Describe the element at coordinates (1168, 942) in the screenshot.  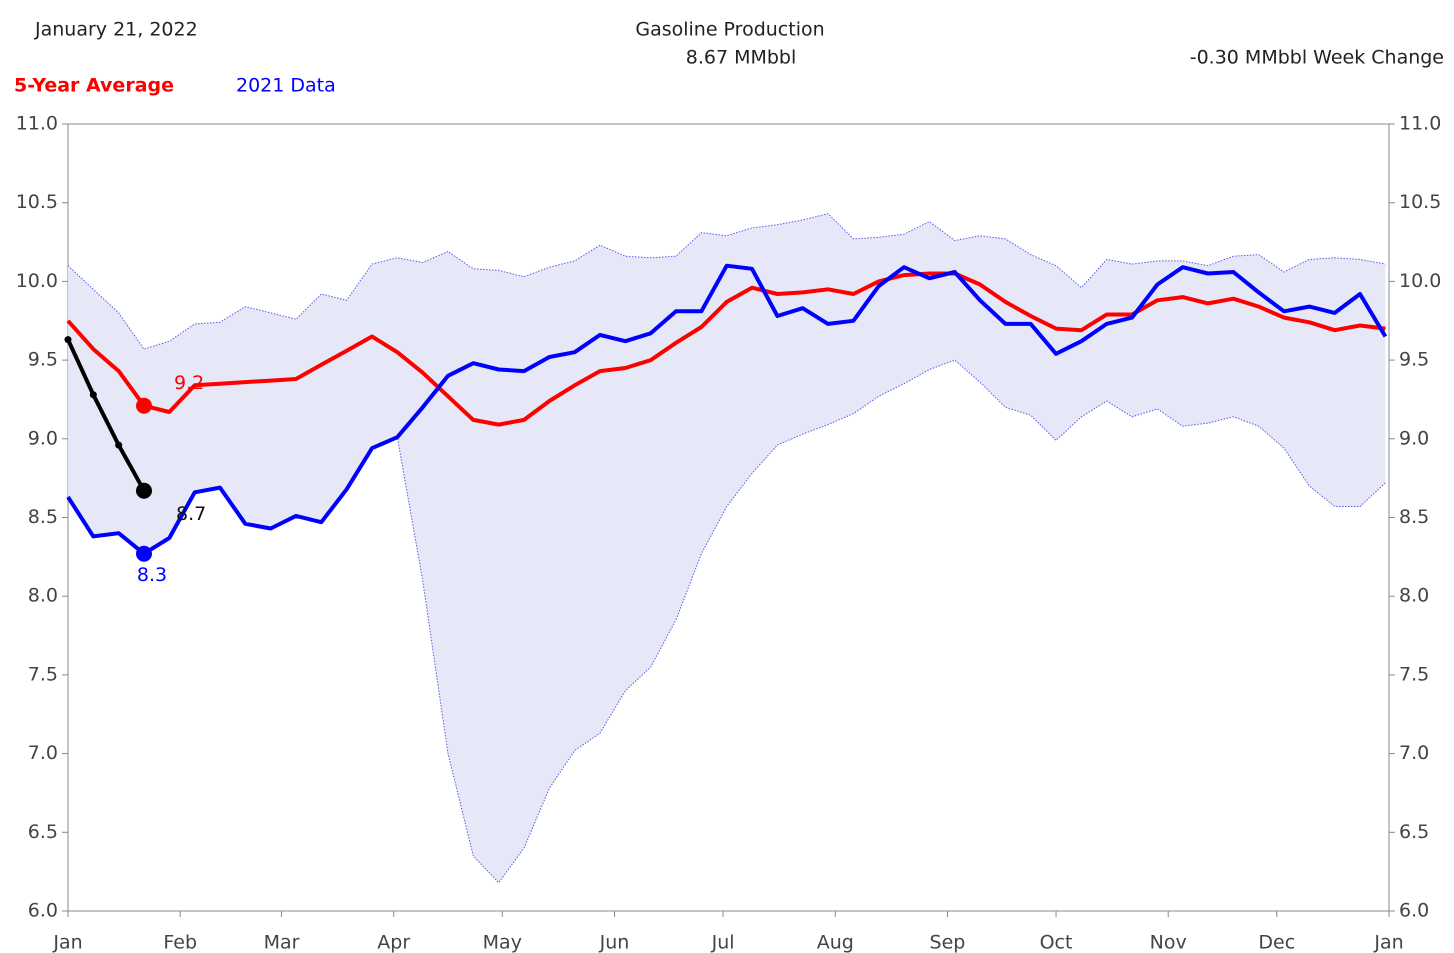
I see `x-tick-label: Nov` at that location.